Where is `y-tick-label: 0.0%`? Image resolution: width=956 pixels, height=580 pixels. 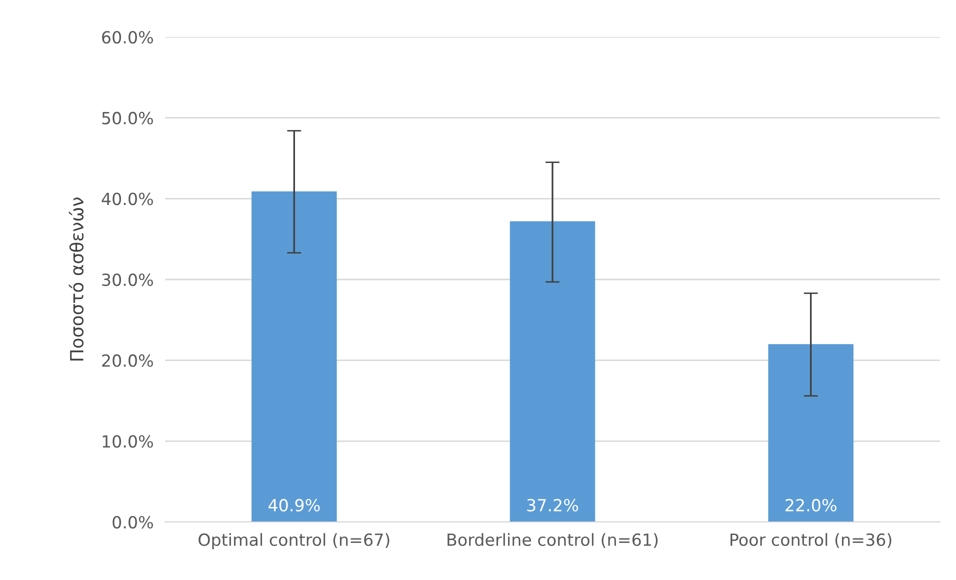 y-tick-label: 0.0% is located at coordinates (132, 522).